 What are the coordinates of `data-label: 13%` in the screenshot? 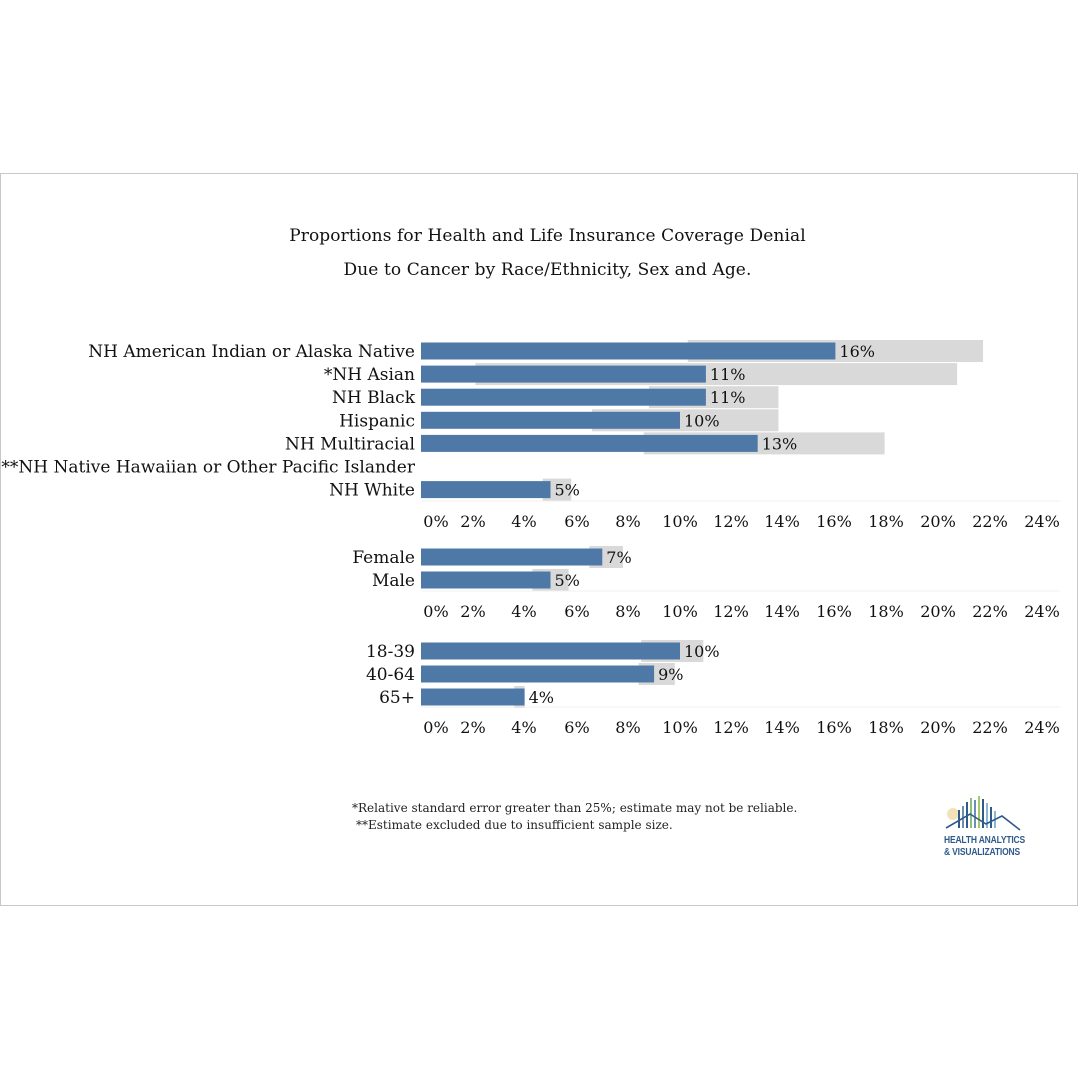 It's located at (780, 443).